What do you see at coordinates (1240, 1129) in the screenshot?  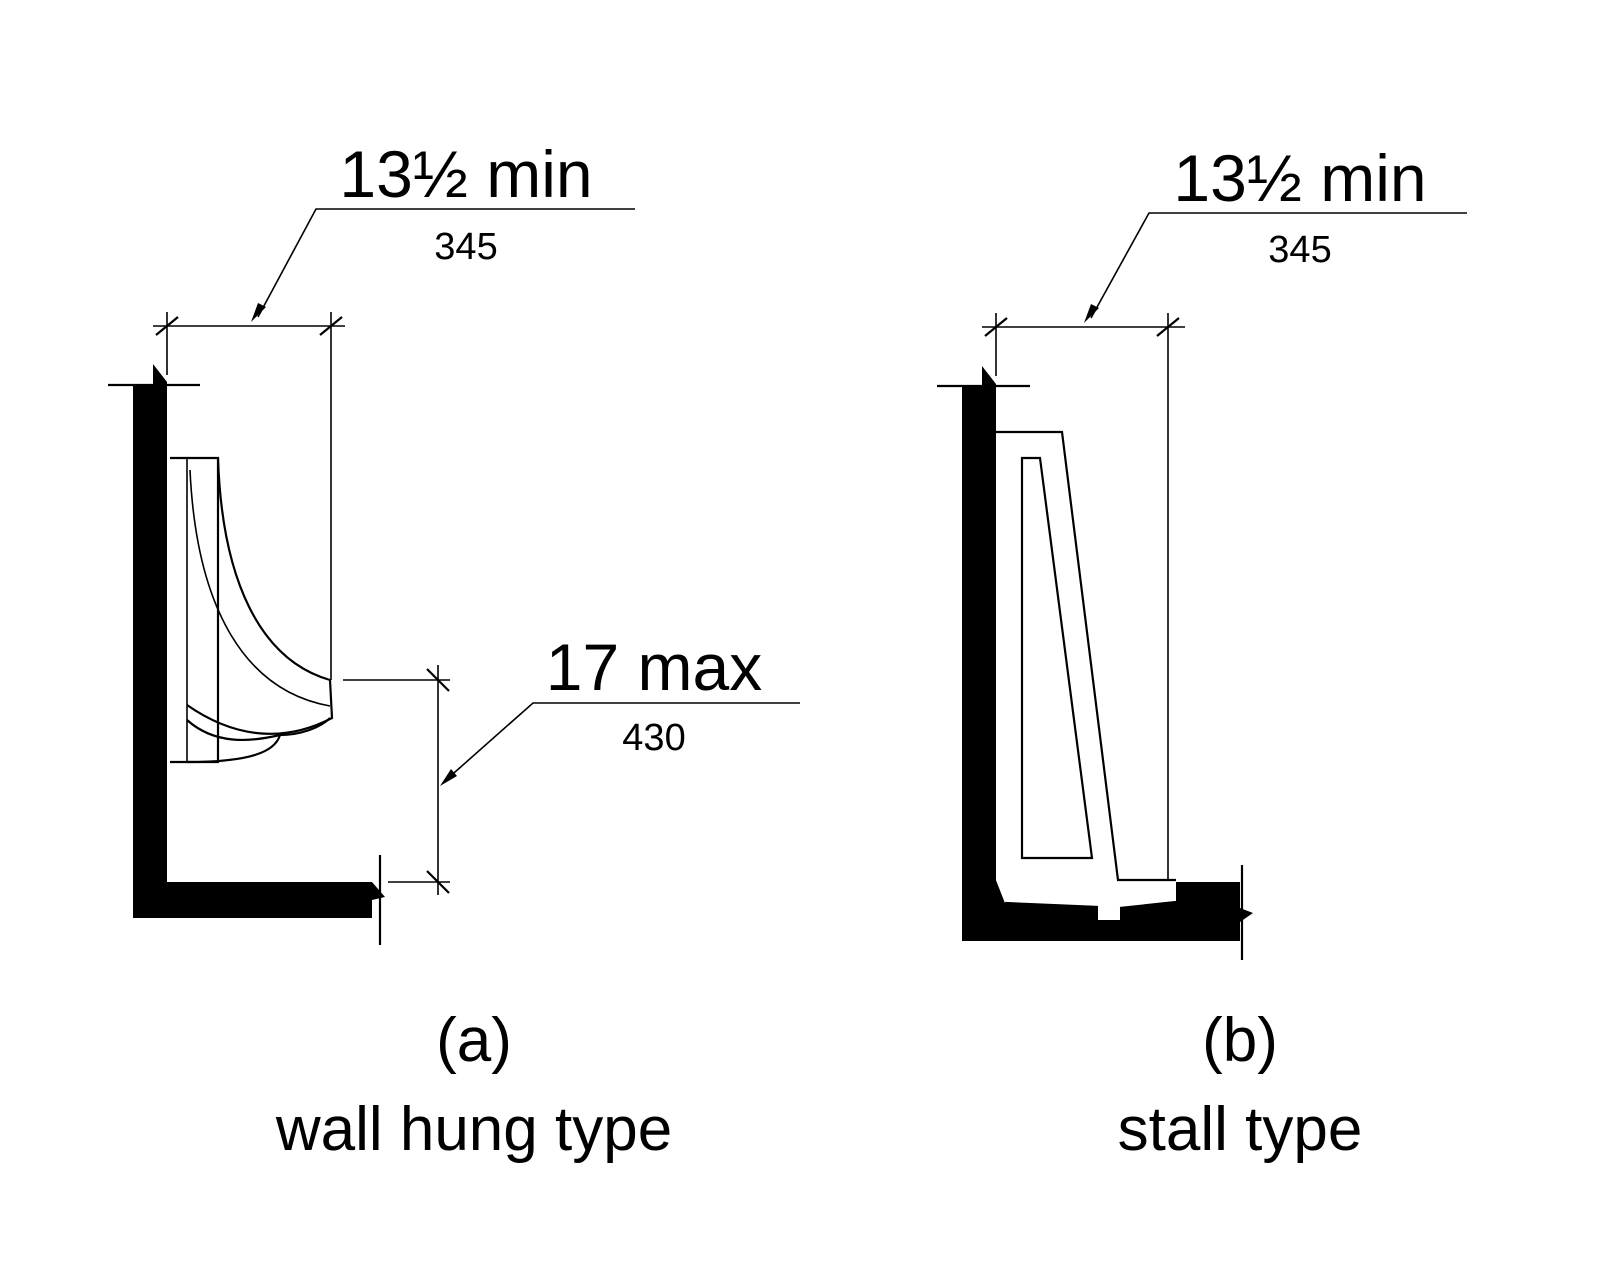 I see `caption-text-b: stall type` at bounding box center [1240, 1129].